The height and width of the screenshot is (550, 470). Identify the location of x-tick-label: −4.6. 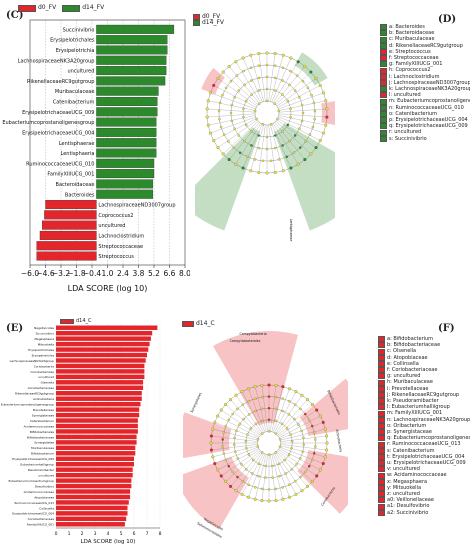
(45, 273).